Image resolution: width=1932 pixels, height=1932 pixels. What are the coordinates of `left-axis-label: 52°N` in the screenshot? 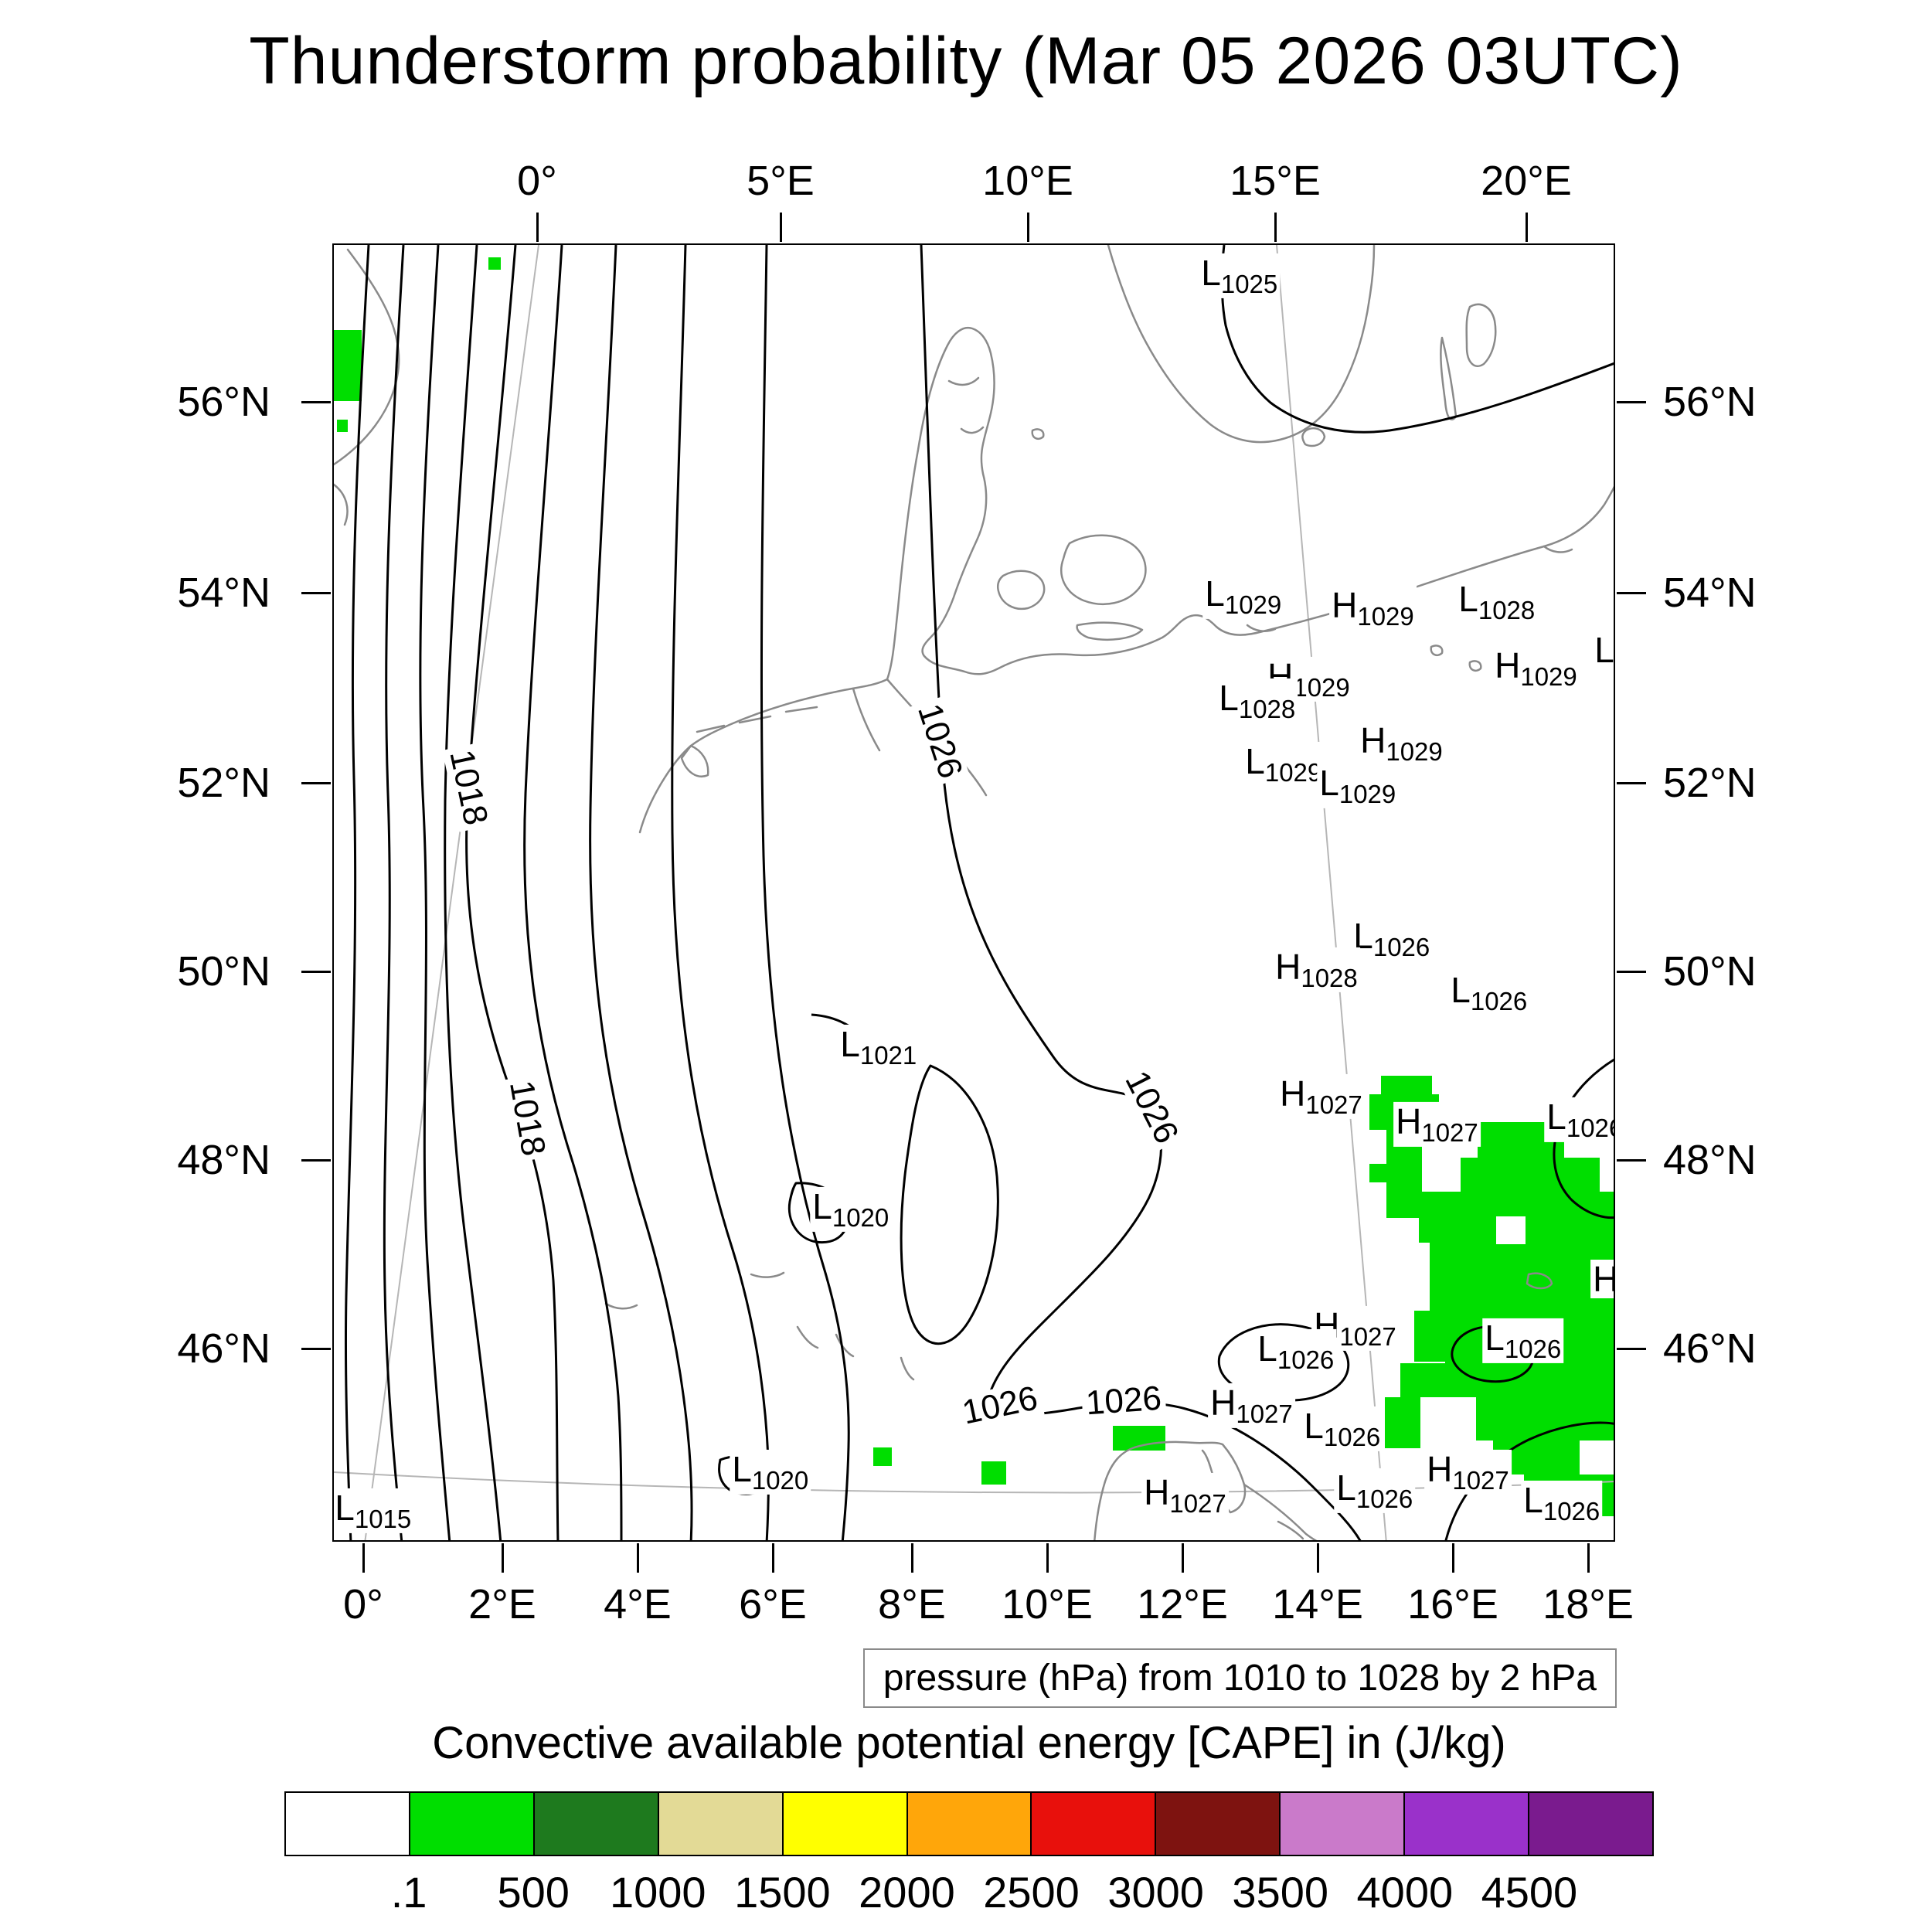 It's located at (223, 783).